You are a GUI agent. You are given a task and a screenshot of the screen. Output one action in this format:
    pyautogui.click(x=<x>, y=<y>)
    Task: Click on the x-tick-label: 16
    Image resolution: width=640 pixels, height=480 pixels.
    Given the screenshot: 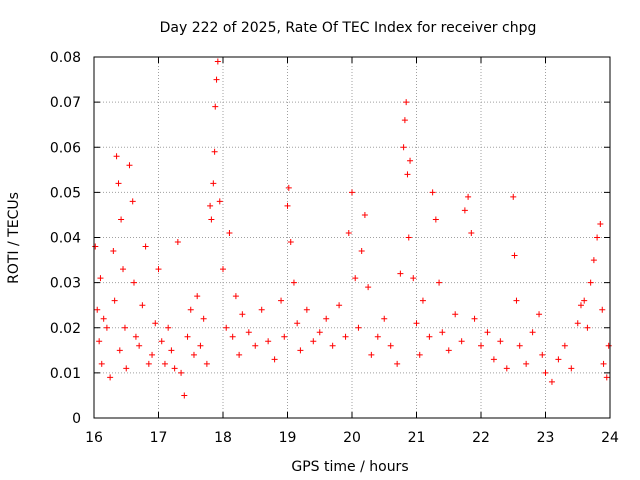 What is the action you would take?
    pyautogui.click(x=94, y=438)
    